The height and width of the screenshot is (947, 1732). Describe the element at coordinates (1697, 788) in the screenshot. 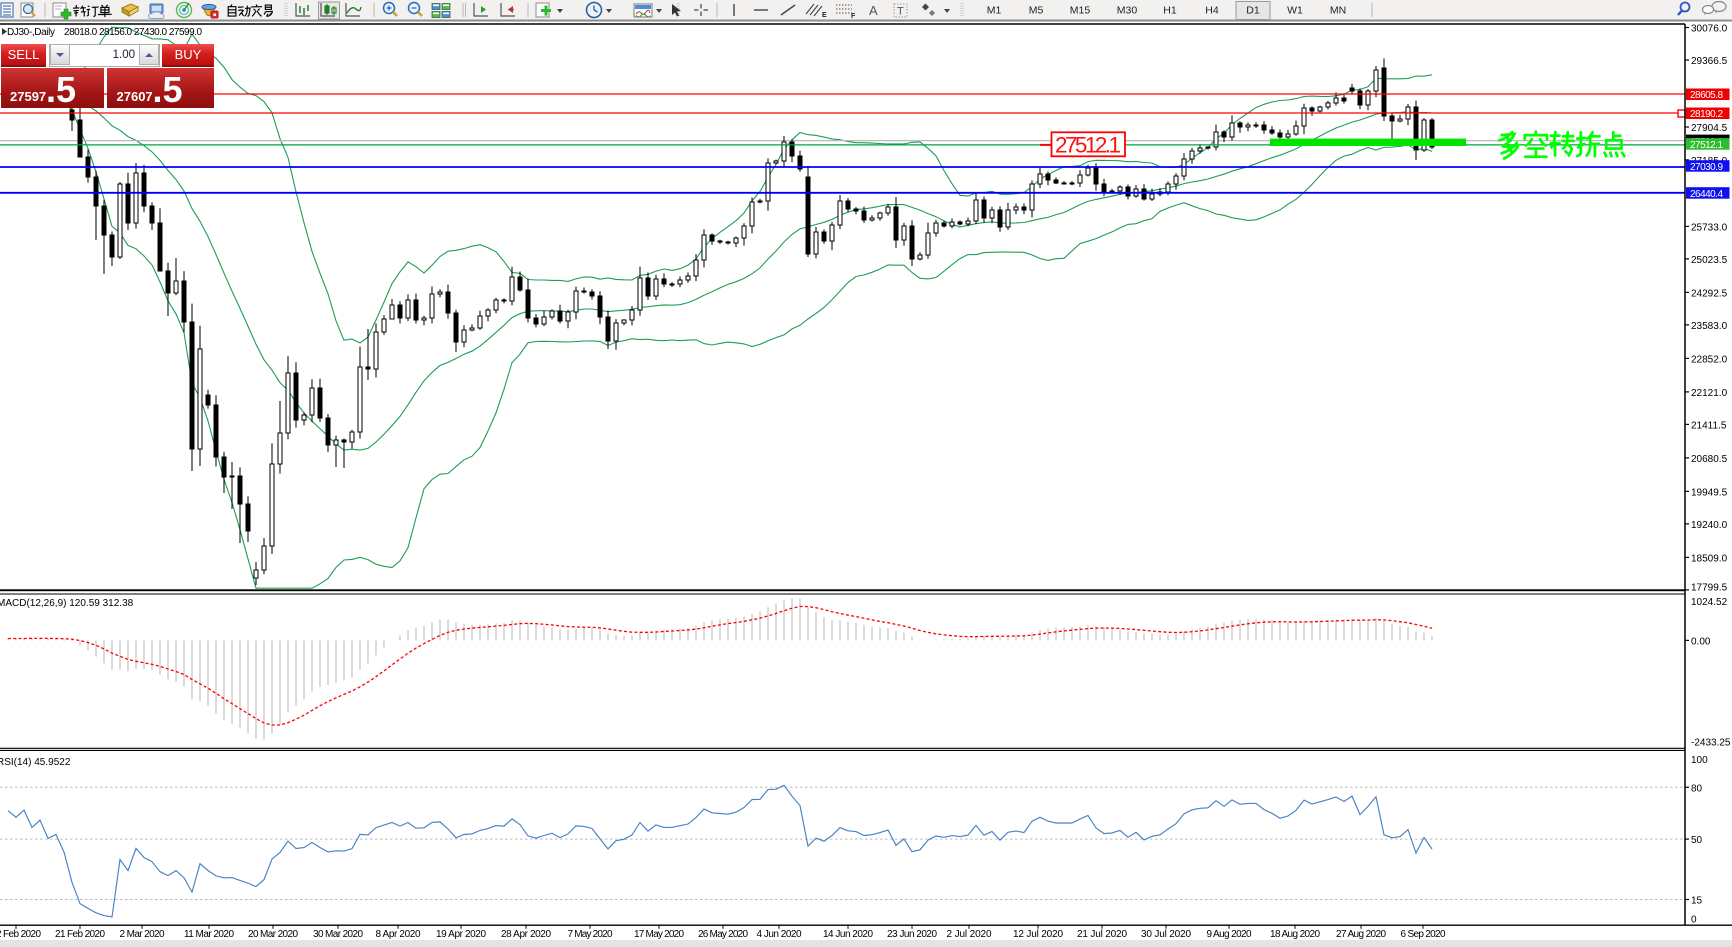

I see `svg-text: 80` at that location.